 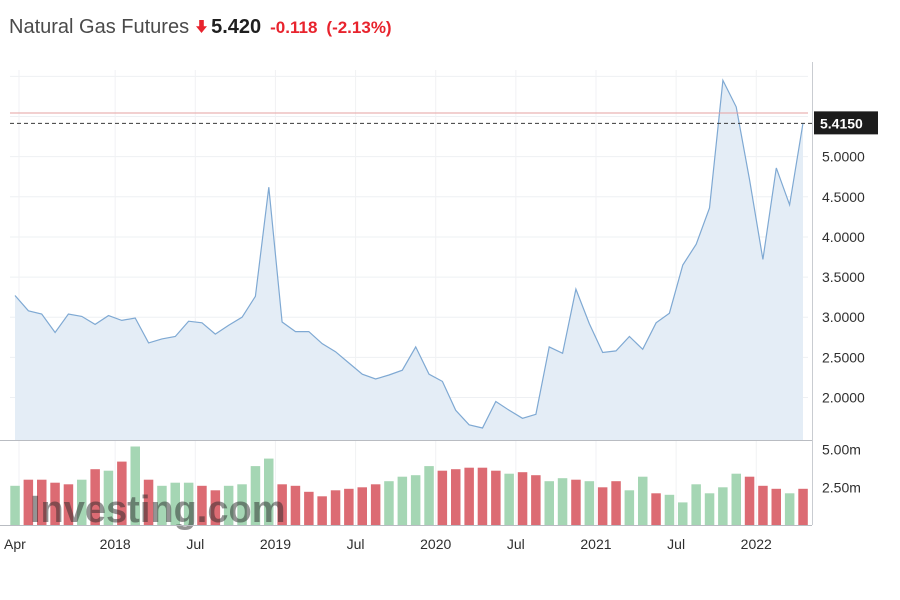 I want to click on volume-axis-labels: 5.00m 2.50m, so click(x=841, y=469).